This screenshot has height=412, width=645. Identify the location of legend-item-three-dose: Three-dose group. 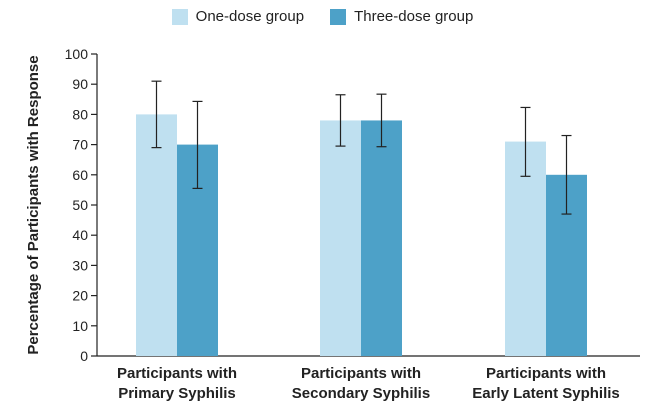
(401, 16).